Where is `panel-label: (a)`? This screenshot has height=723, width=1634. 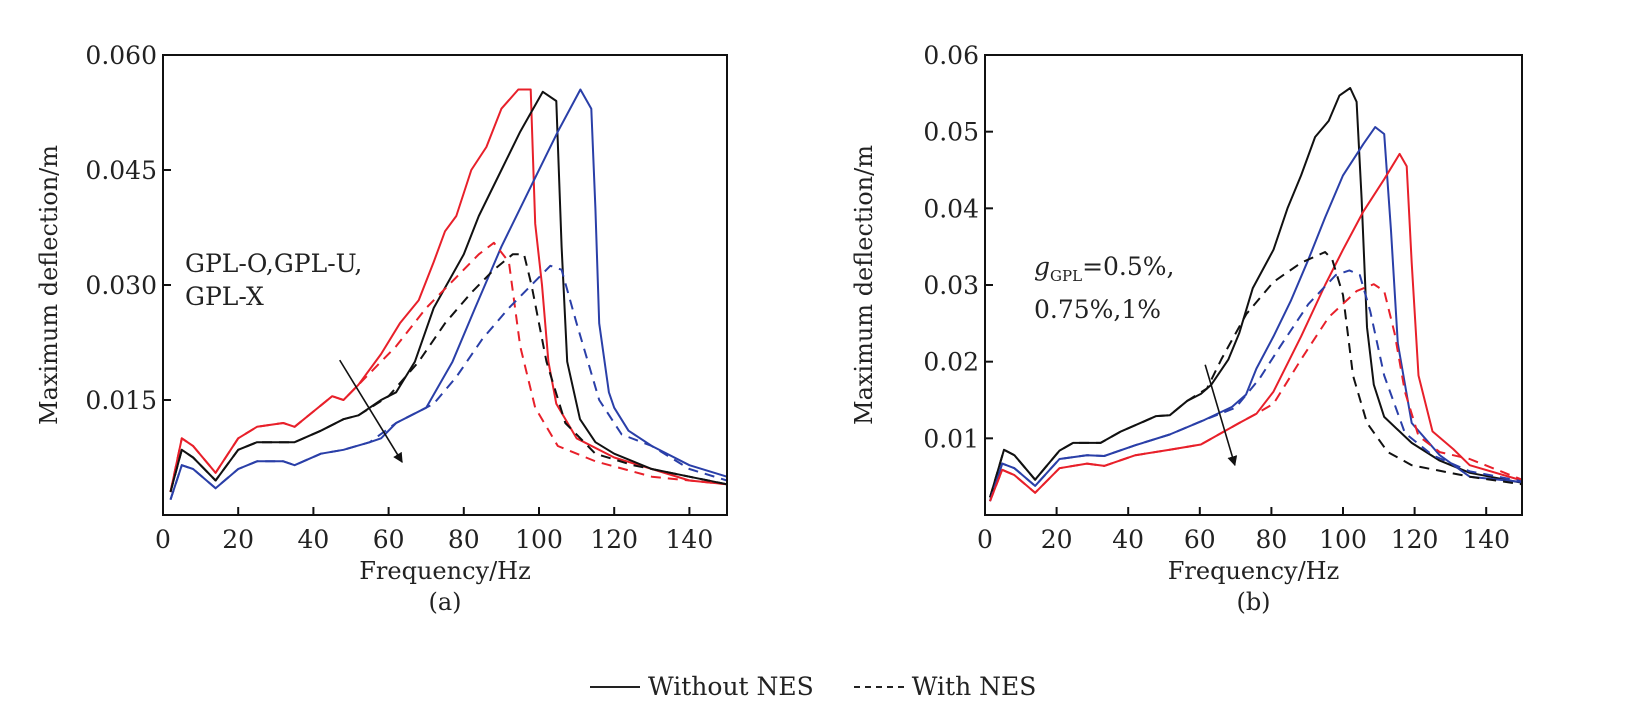 panel-label: (a) is located at coordinates (444, 602).